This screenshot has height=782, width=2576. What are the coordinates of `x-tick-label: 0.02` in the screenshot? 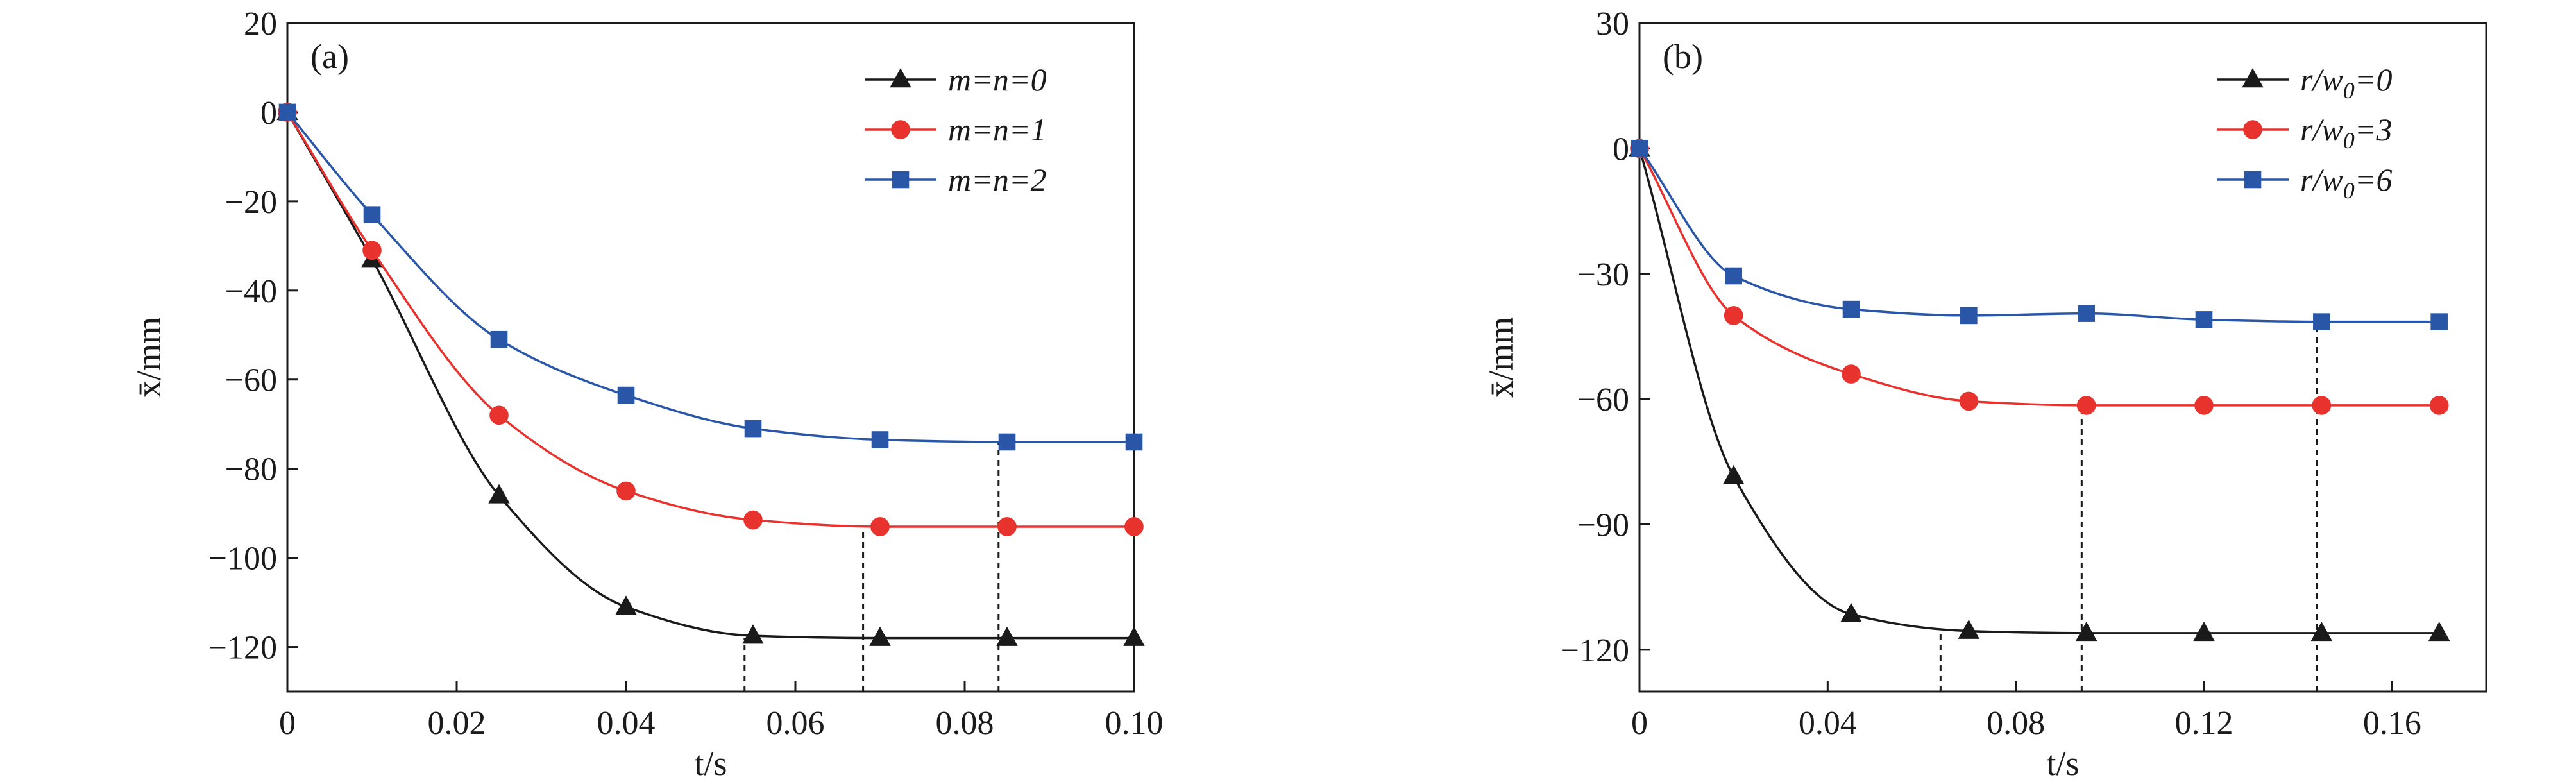 It's located at (457, 723).